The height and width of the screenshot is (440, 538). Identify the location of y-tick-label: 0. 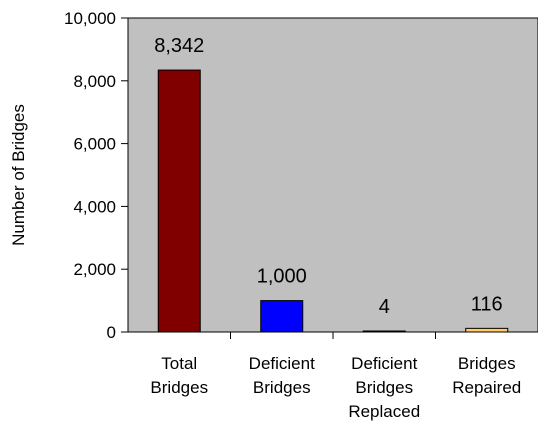
(111, 332).